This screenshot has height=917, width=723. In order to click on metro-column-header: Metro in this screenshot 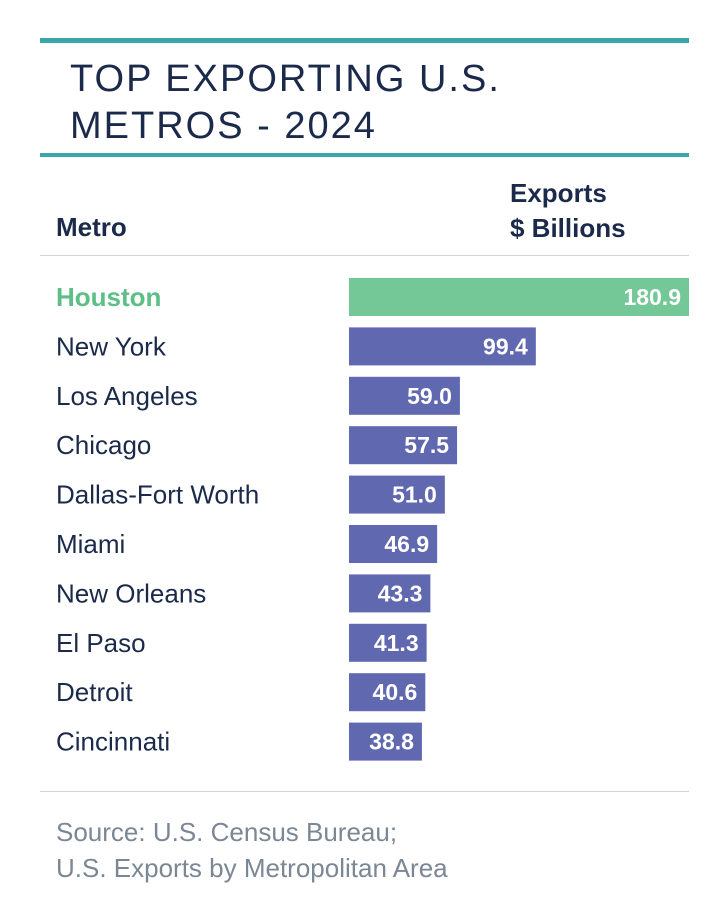, I will do `click(91, 227)`.